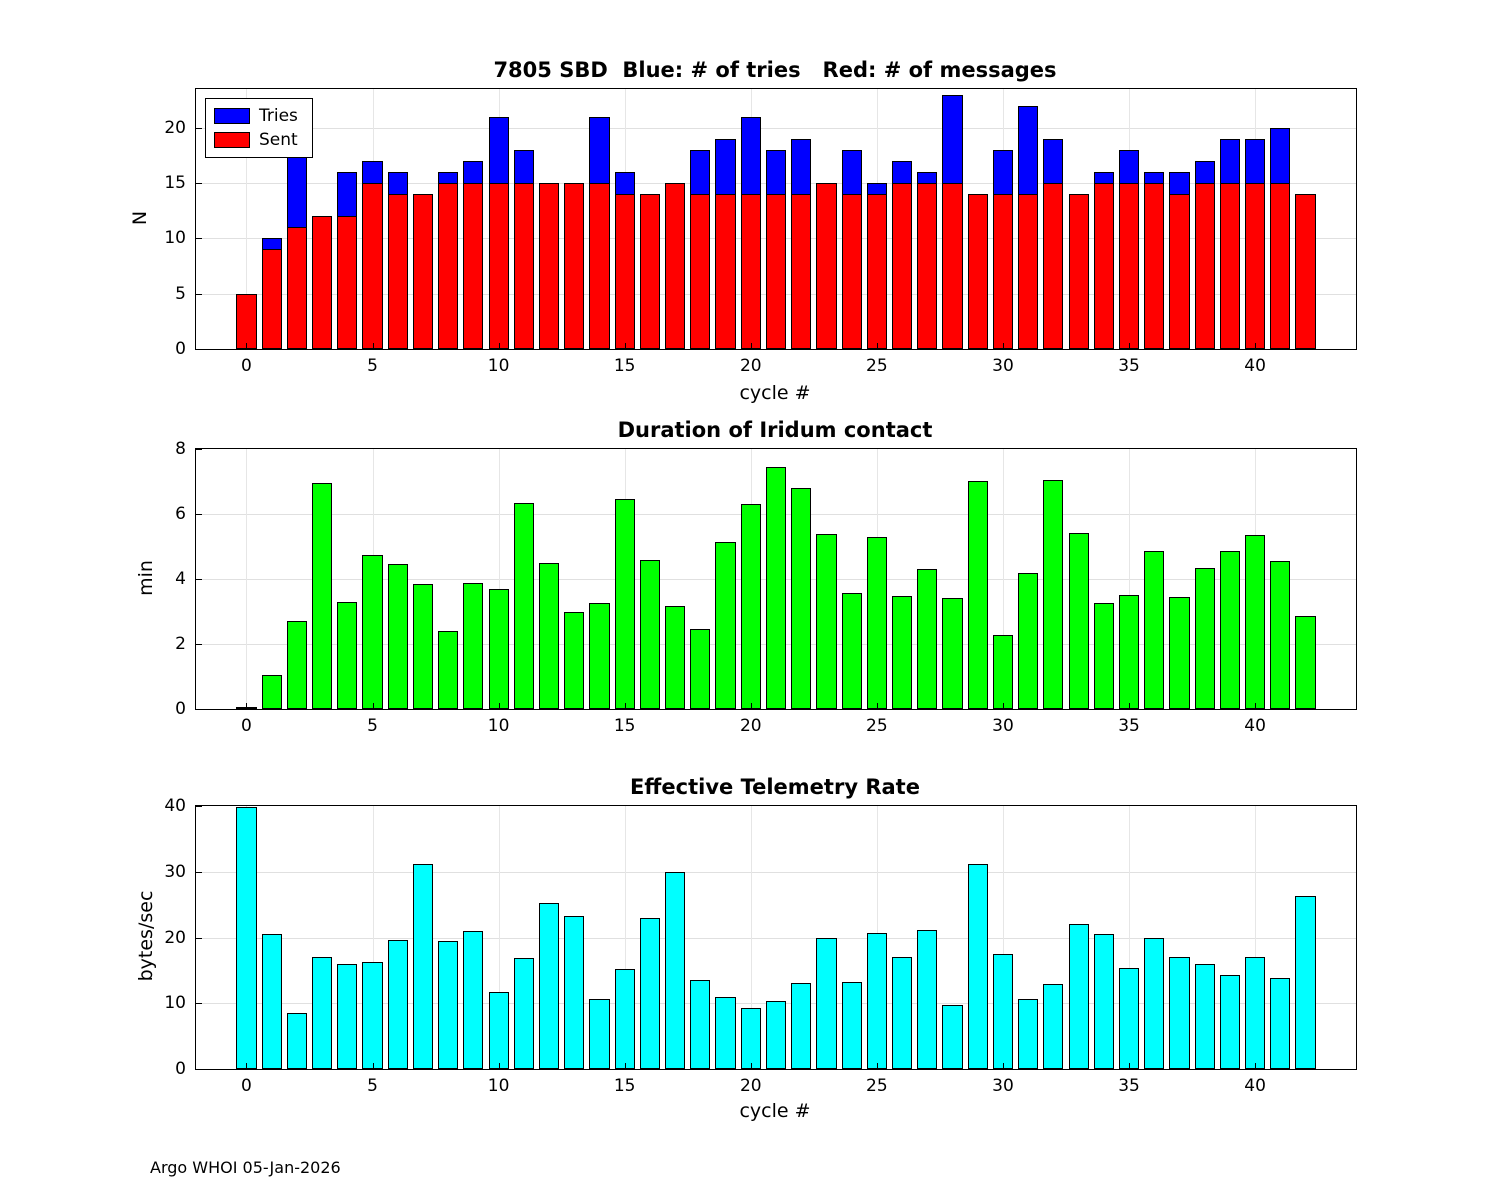 The height and width of the screenshot is (1200, 1500). What do you see at coordinates (775, 430) in the screenshot?
I see `chart2-title: Duration of Iridum contact` at bounding box center [775, 430].